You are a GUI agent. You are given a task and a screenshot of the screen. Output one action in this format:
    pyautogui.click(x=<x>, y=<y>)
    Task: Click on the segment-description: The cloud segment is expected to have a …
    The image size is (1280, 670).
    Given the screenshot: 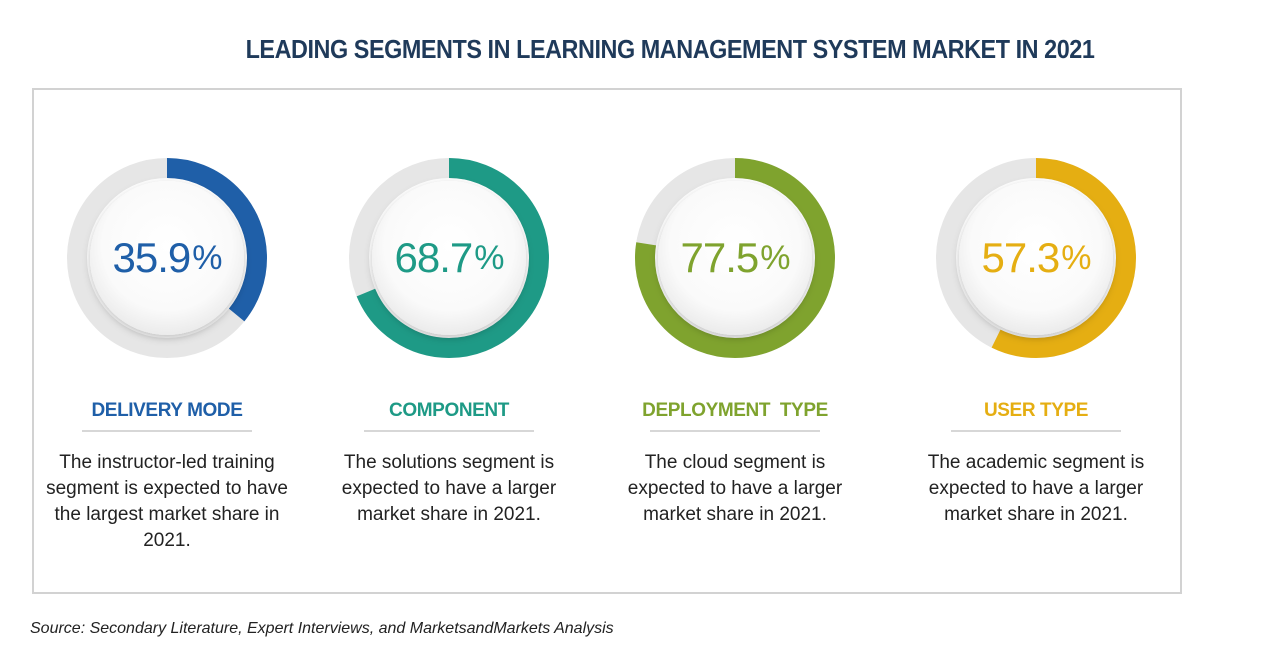 What is the action you would take?
    pyautogui.click(x=735, y=488)
    